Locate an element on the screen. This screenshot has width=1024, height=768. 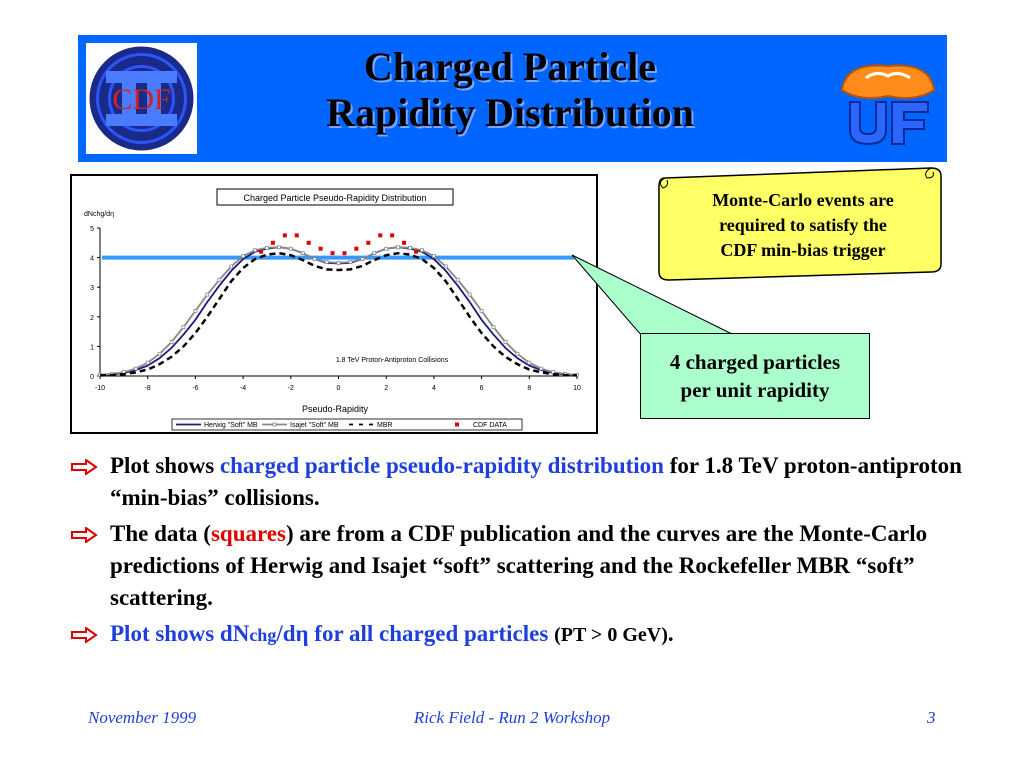
title-banner is located at coordinates (512, 98).